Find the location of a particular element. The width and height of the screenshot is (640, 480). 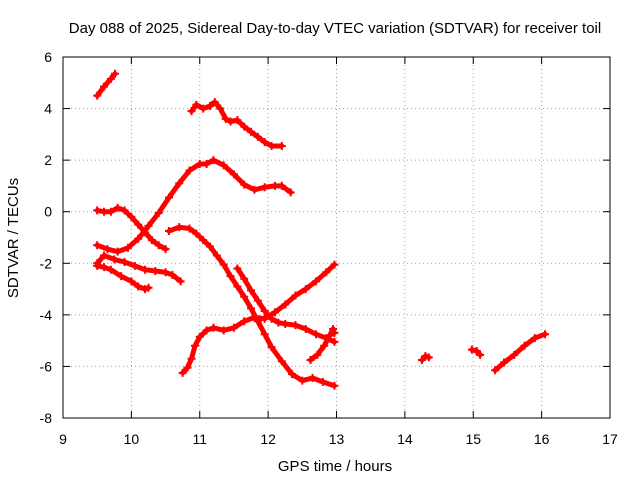

x-axis-label: GPS time / hours is located at coordinates (335, 466).